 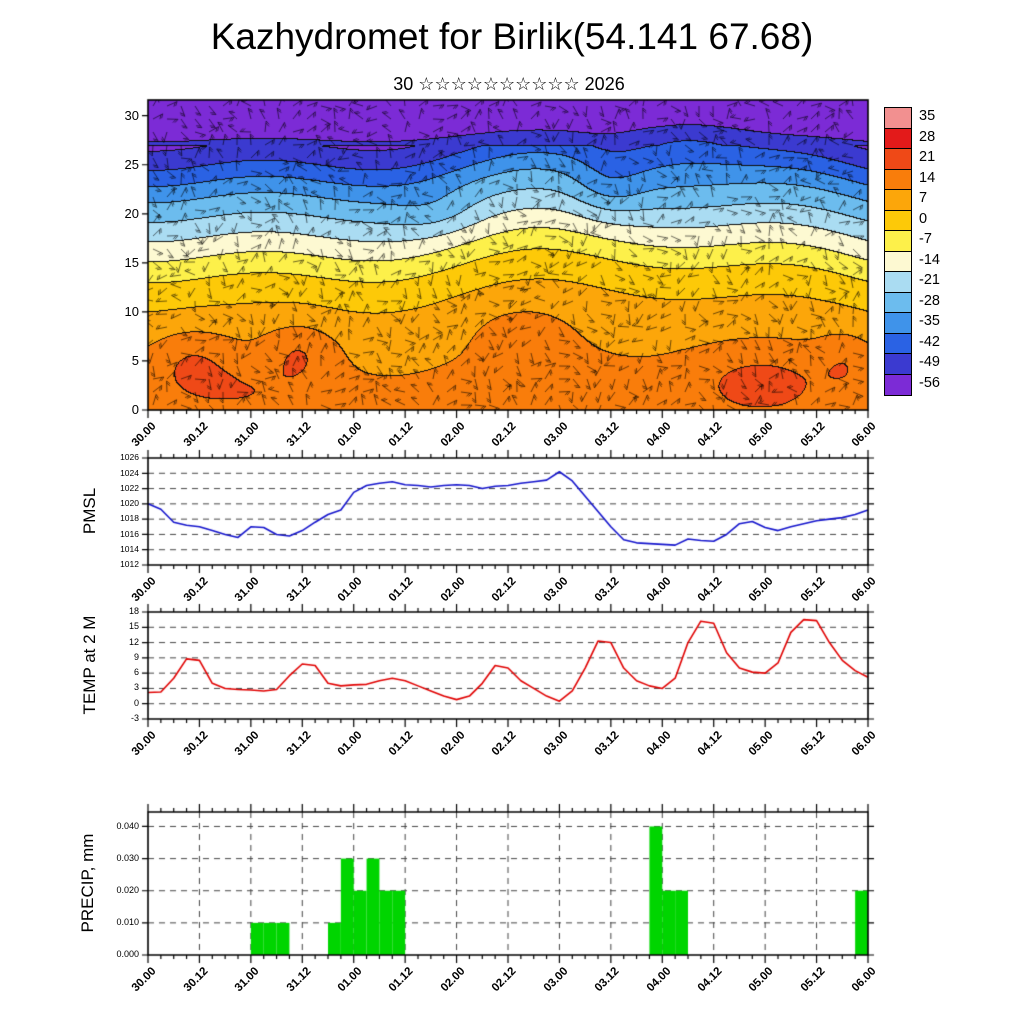 I want to click on colorbar-tick-label: 14, so click(x=927, y=177).